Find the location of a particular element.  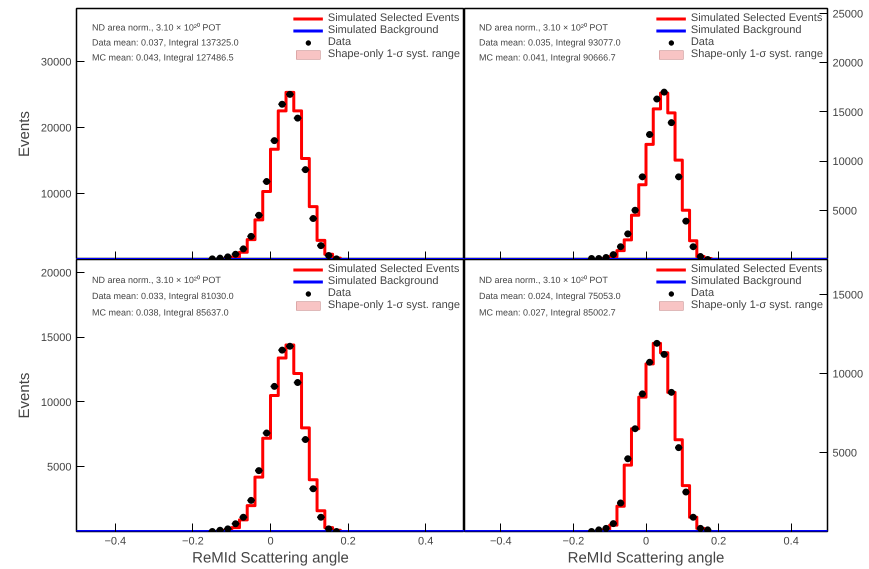

annotation: Data mean: 0.035, Integral 93077.0 is located at coordinates (550, 42).